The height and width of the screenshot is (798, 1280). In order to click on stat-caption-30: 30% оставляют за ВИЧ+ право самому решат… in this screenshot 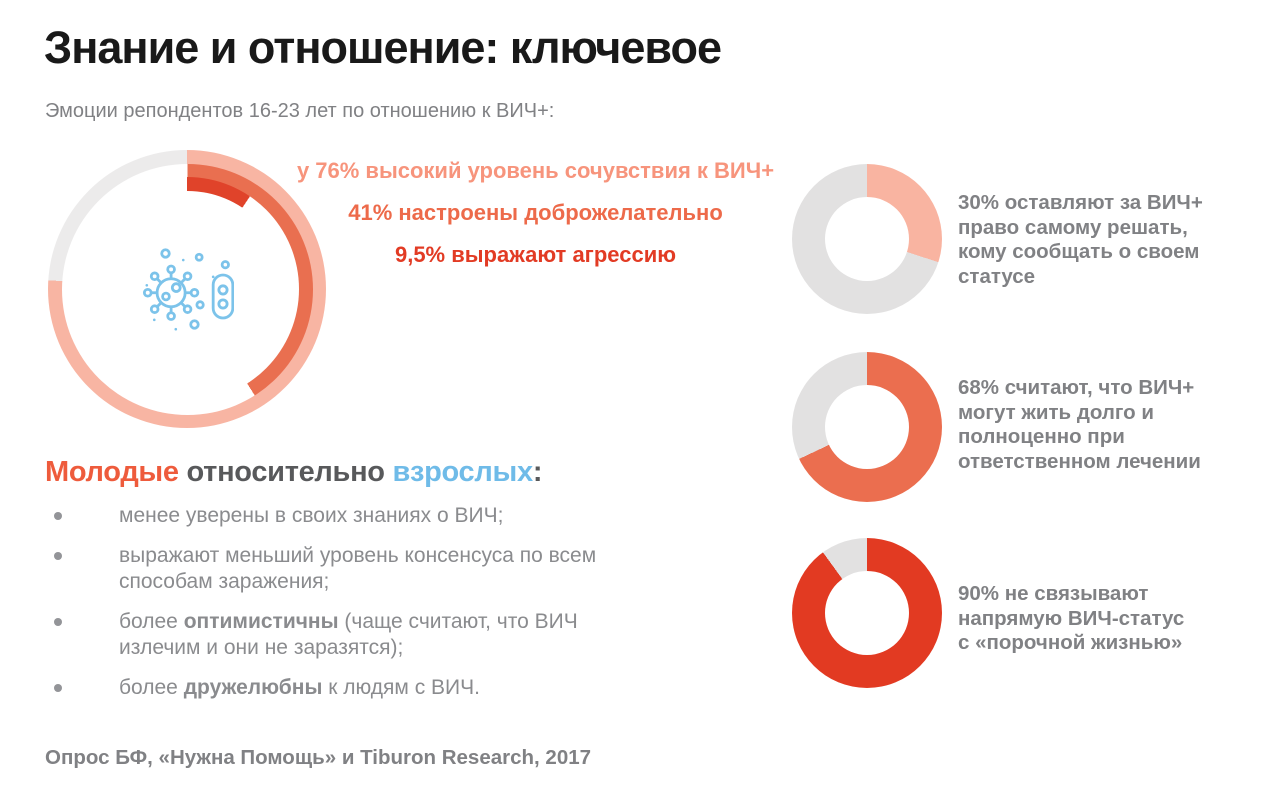, I will do `click(1080, 239)`.